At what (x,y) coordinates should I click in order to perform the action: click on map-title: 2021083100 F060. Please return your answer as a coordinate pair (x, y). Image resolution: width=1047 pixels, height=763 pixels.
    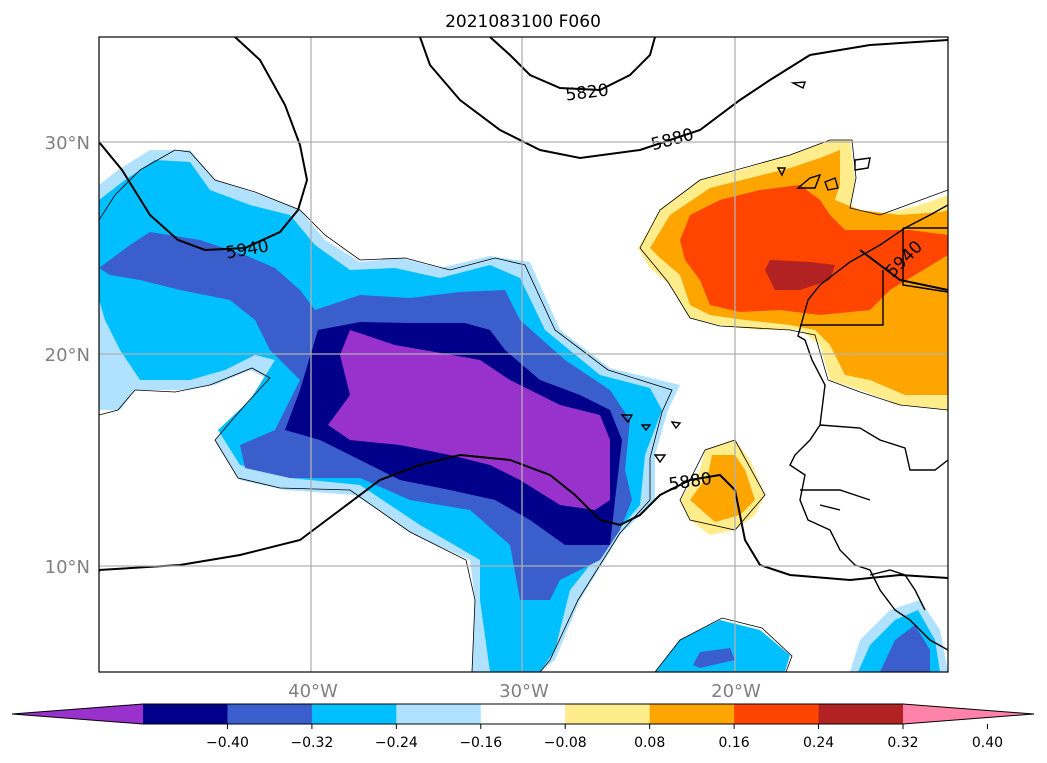
    Looking at the image, I should click on (523, 22).